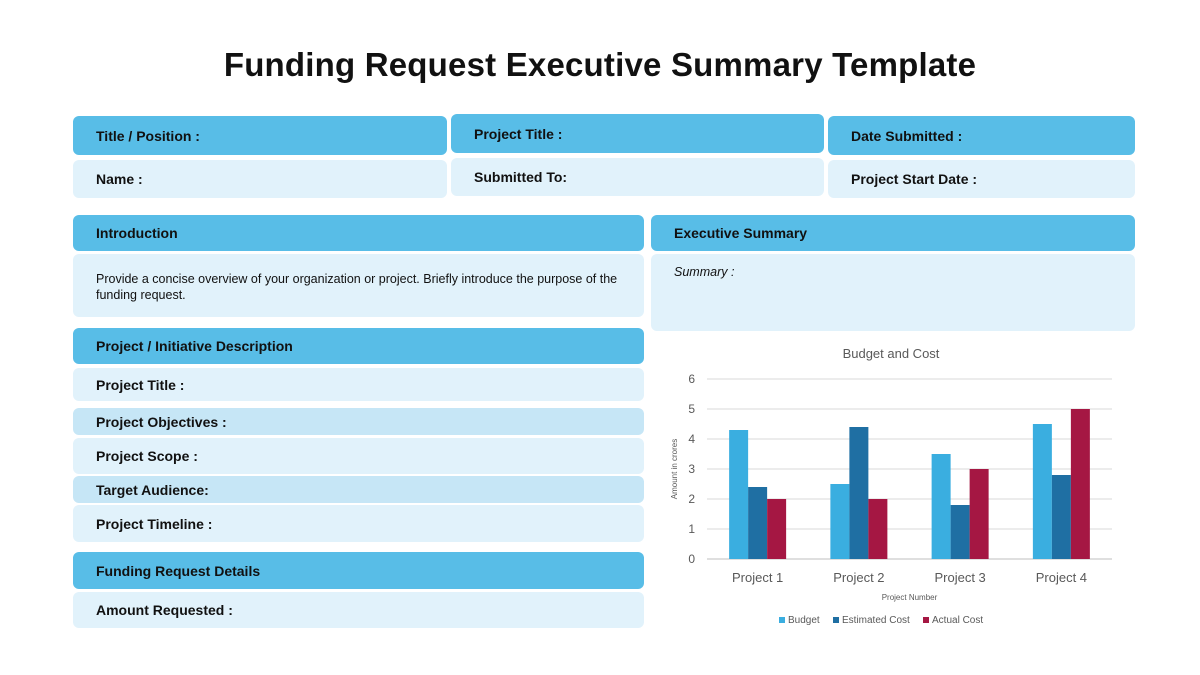 This screenshot has height=675, width=1200. I want to click on funding-details-heading: Funding Request Details, so click(358, 570).